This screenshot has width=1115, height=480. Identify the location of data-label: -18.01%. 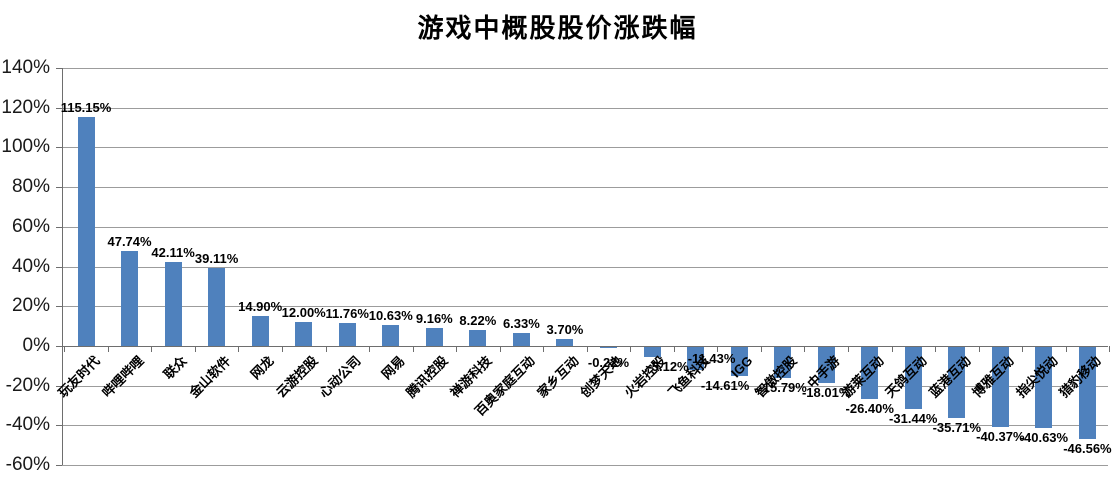
(826, 392).